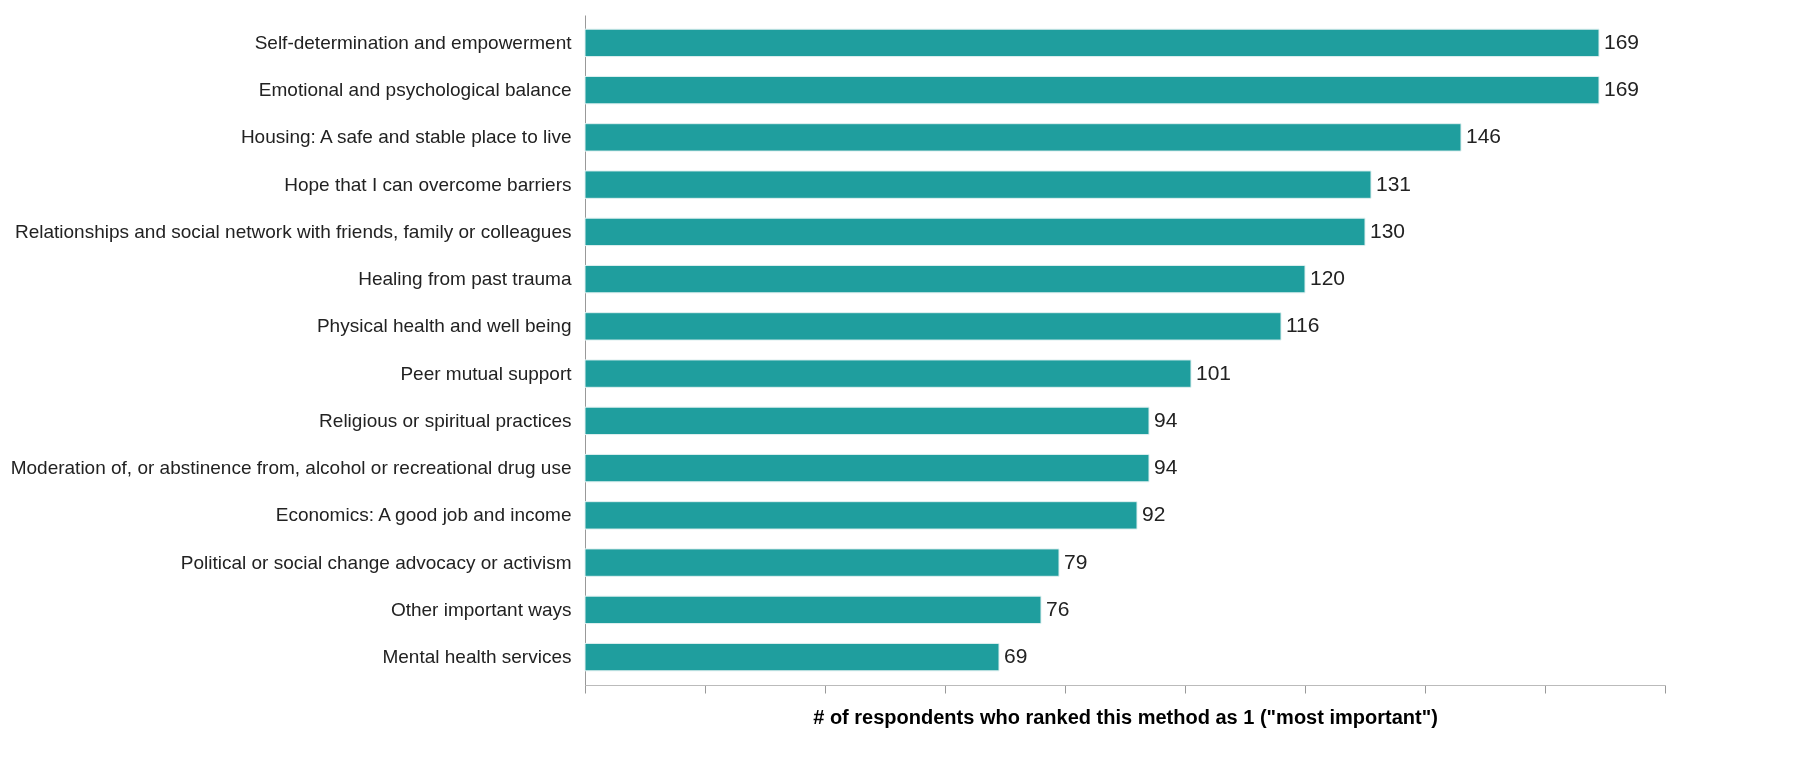  Describe the element at coordinates (477, 657) in the screenshot. I see `y-tick-label: Mental health services` at that location.